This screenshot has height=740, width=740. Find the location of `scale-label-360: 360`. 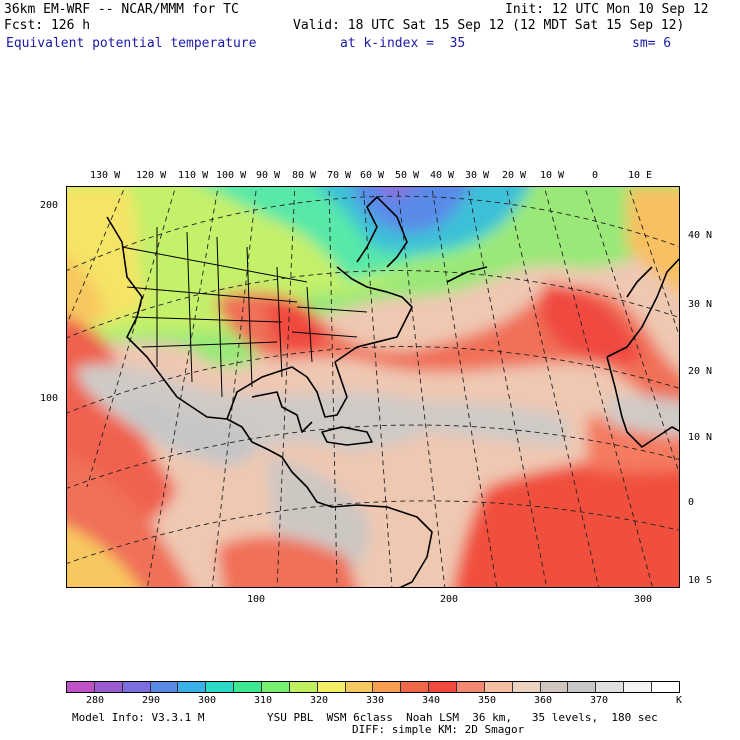

scale-label-360: 360 is located at coordinates (543, 700).